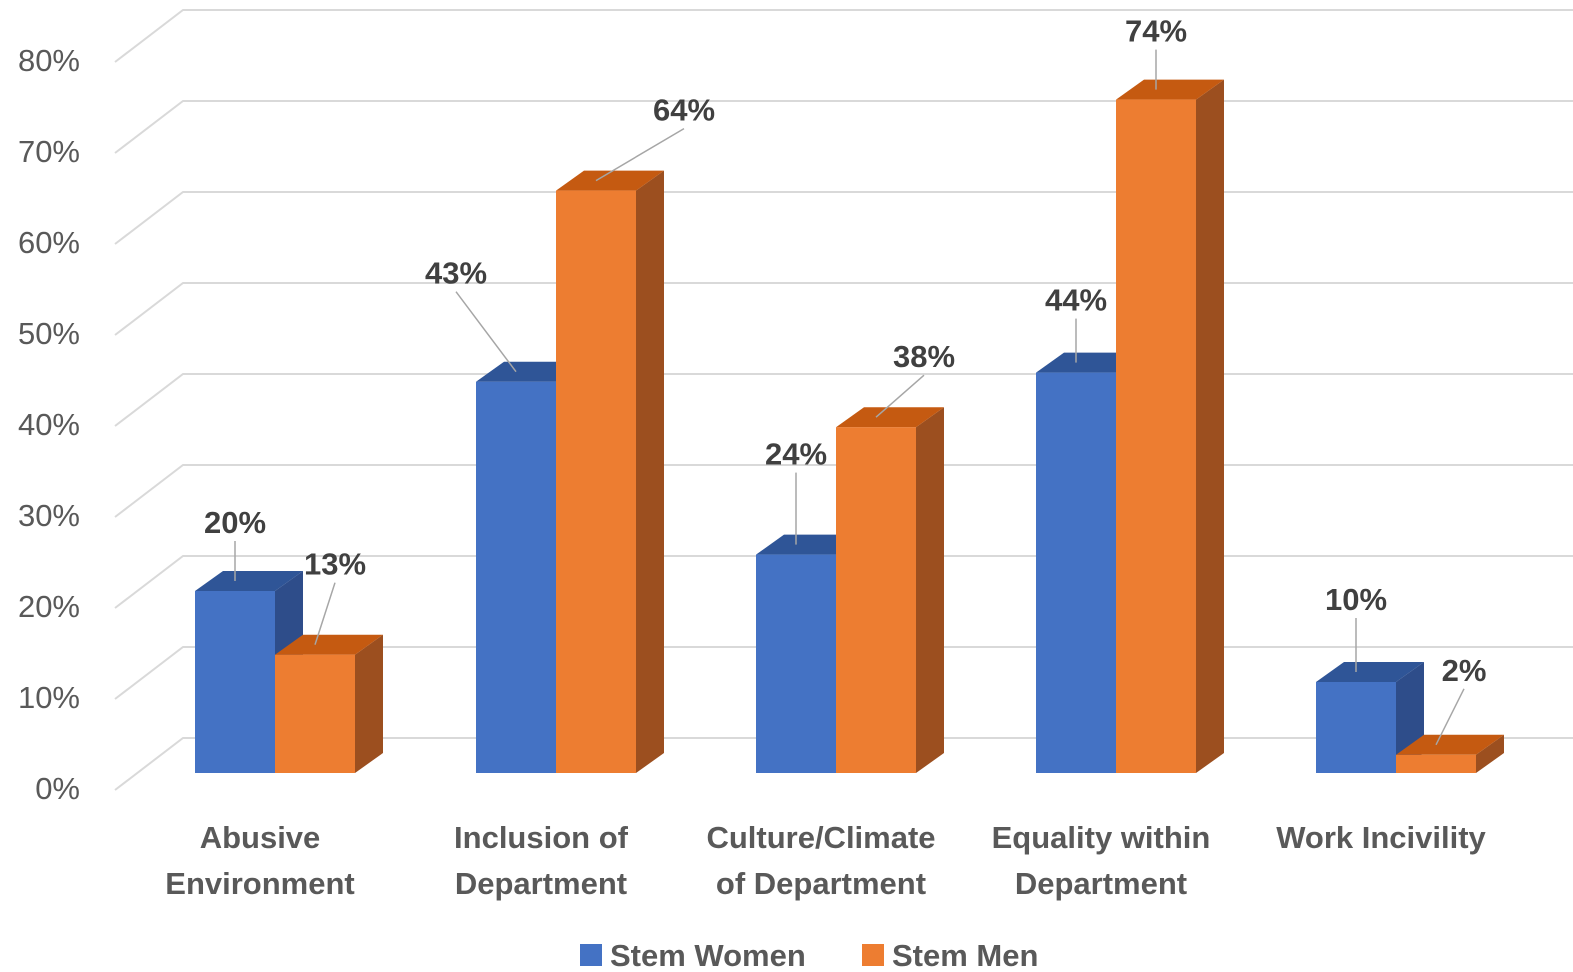 This screenshot has height=972, width=1573. What do you see at coordinates (335, 564) in the screenshot?
I see `data-label: 13%` at bounding box center [335, 564].